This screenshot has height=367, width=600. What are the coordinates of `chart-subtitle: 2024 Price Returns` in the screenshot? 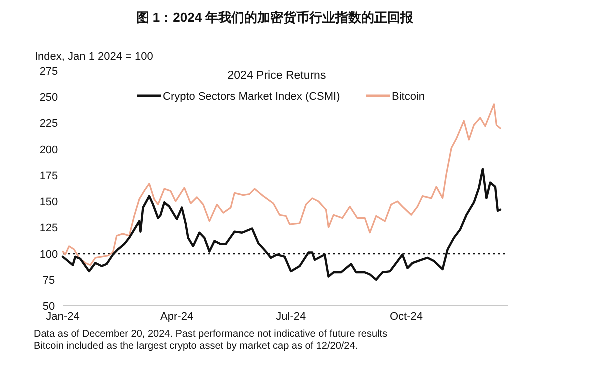 It's located at (277, 76).